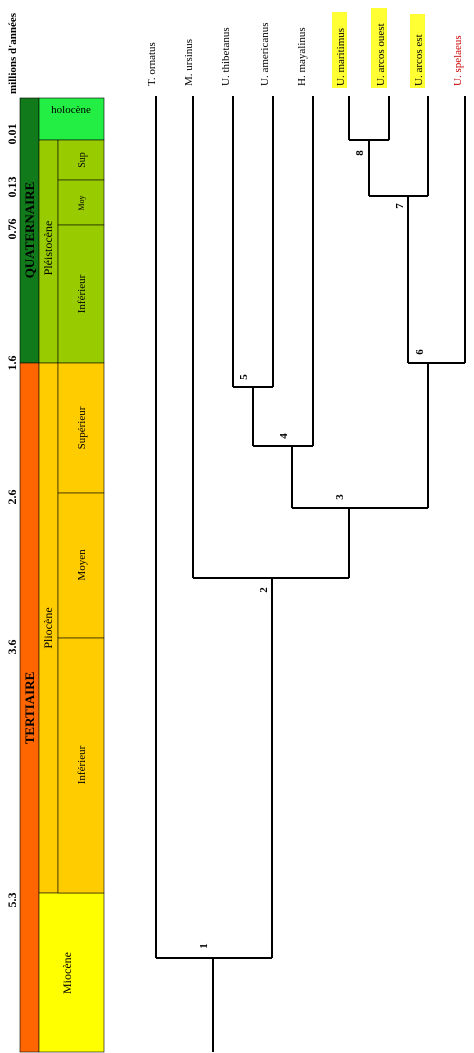 The height and width of the screenshot is (1053, 474). I want to click on stage-sup-label: Sup, so click(82, 160).